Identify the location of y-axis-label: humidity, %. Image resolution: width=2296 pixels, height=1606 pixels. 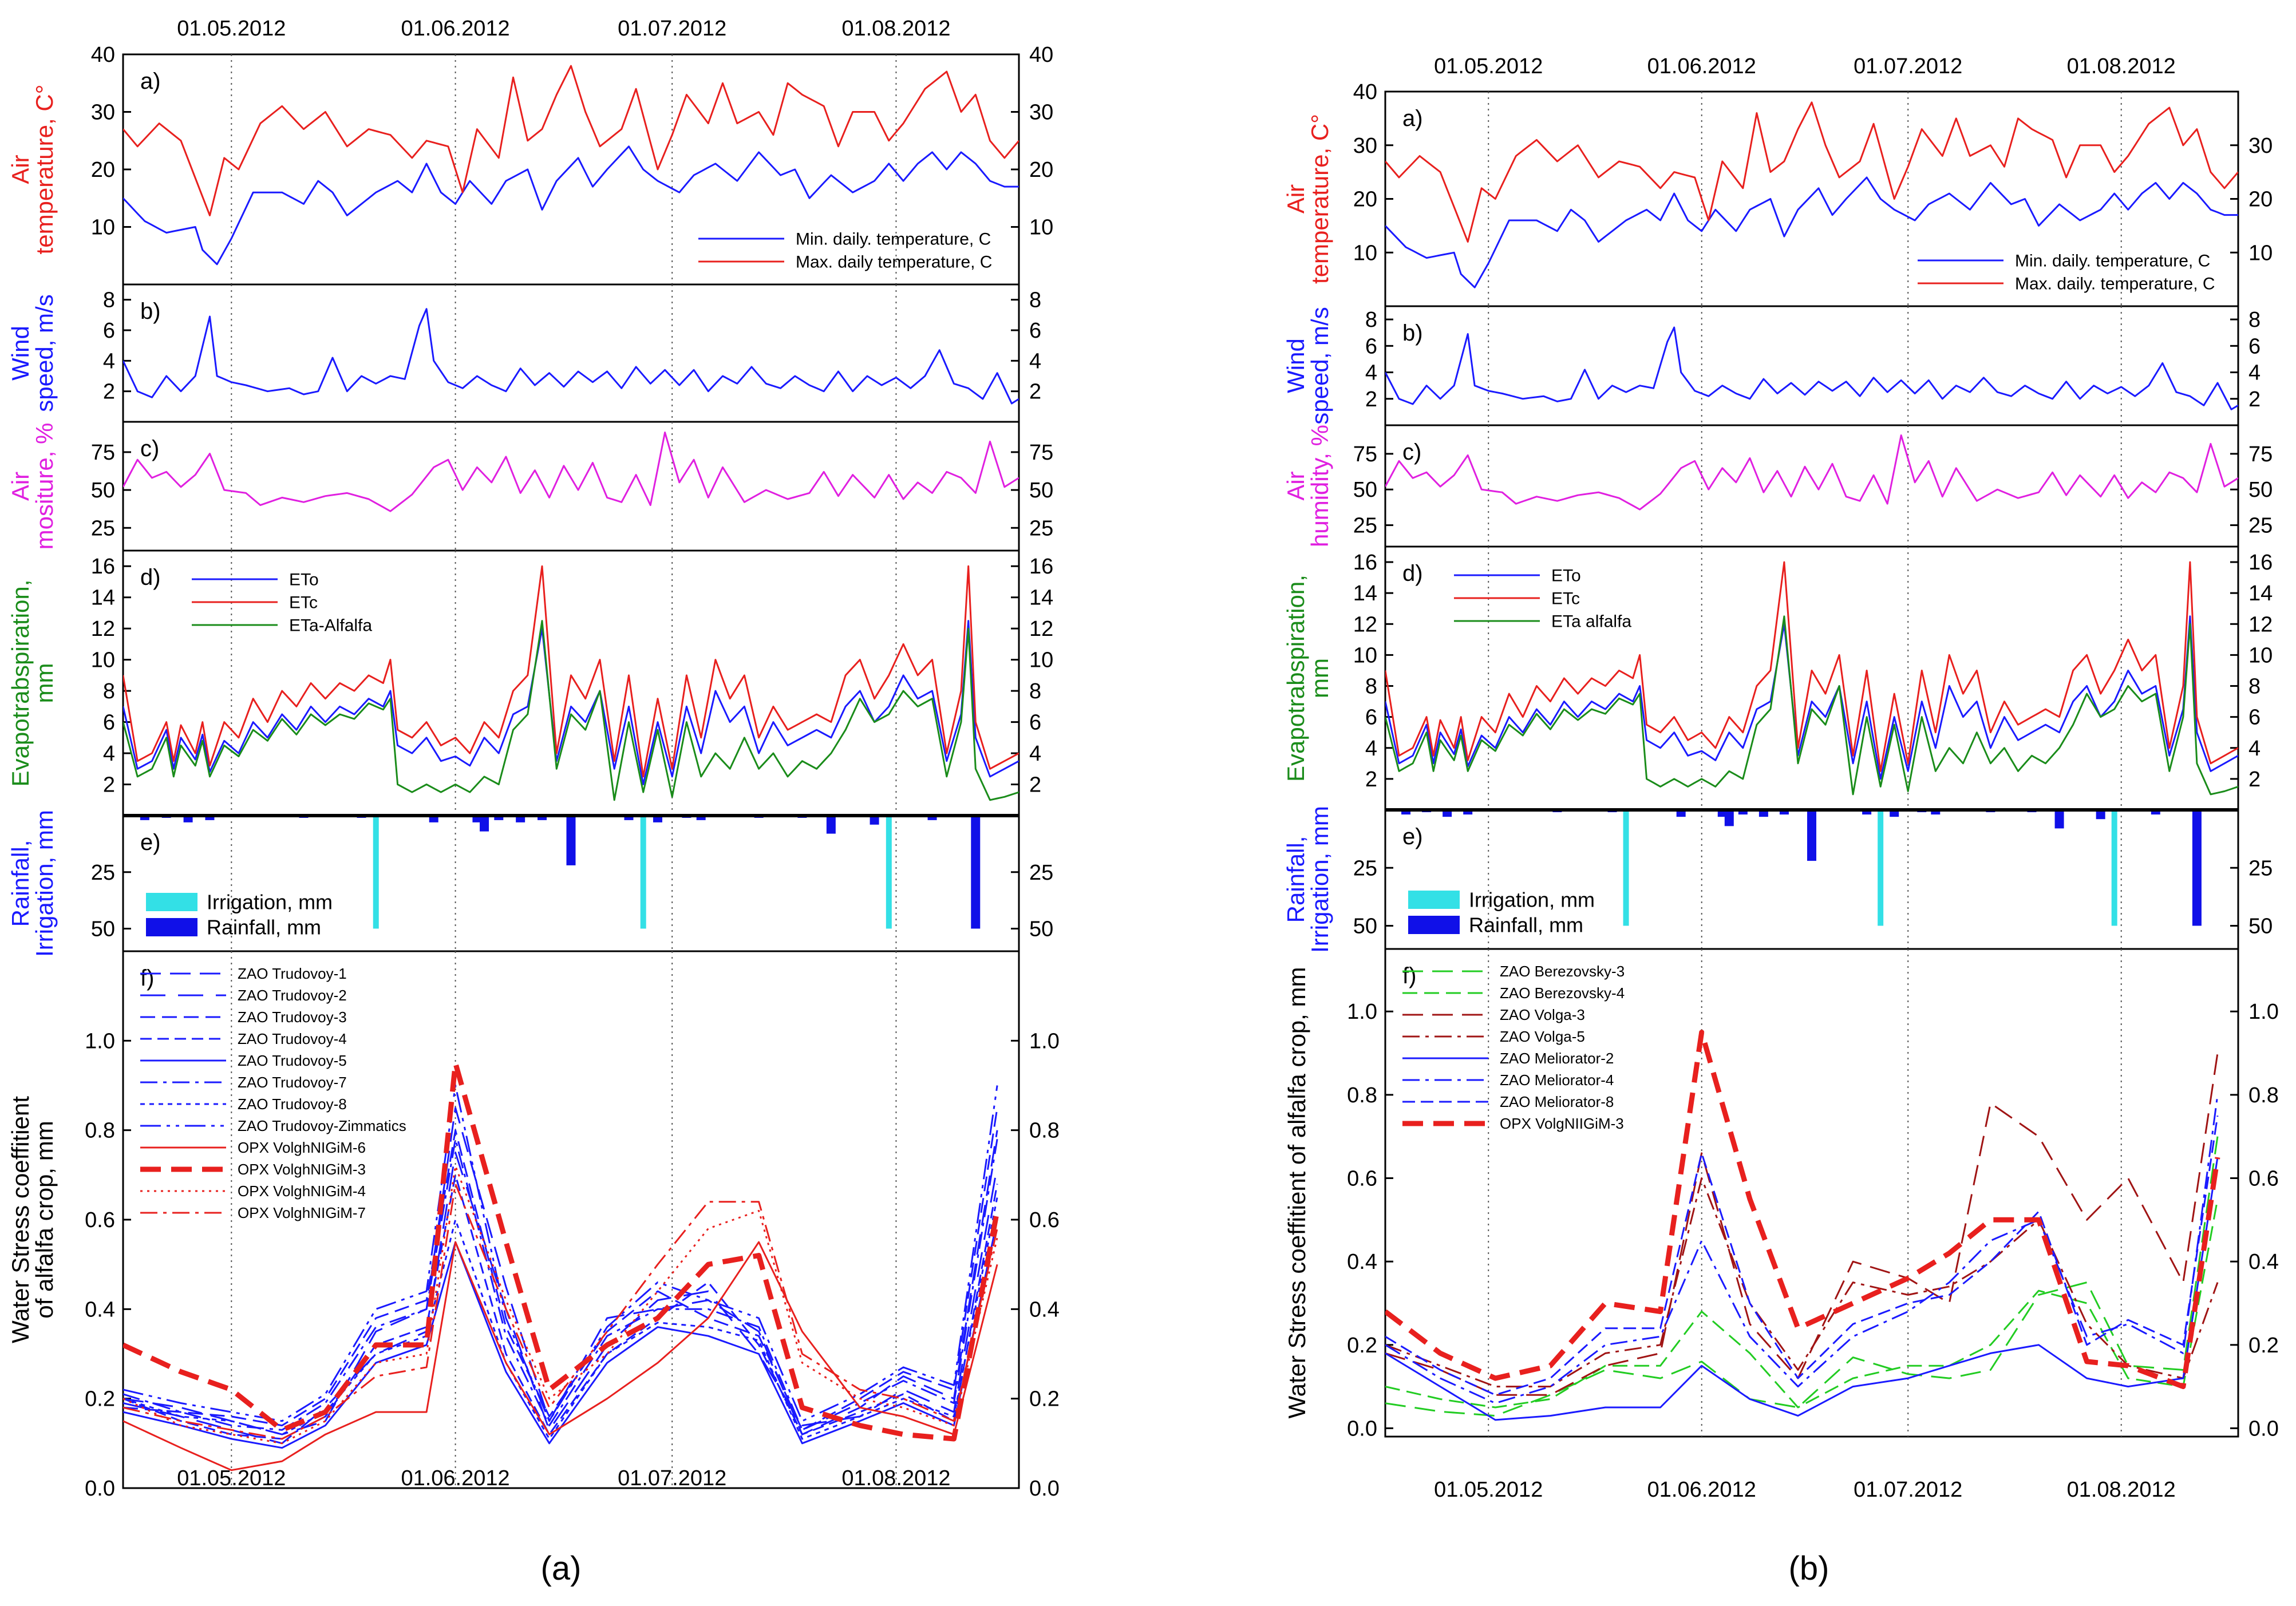
(1319, 486).